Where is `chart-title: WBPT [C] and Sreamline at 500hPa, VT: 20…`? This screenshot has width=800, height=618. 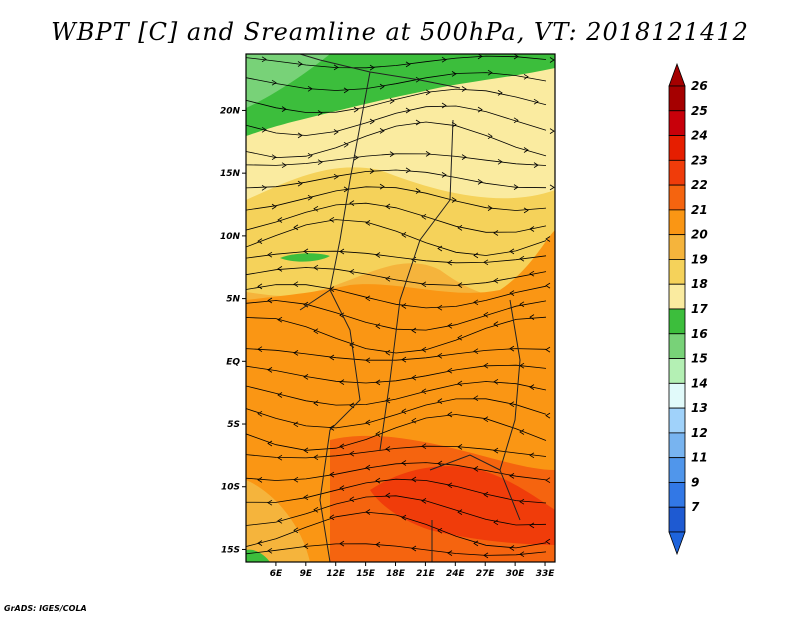 chart-title: WBPT [C] and Sreamline at 500hPa, VT: 20… is located at coordinates (400, 32).